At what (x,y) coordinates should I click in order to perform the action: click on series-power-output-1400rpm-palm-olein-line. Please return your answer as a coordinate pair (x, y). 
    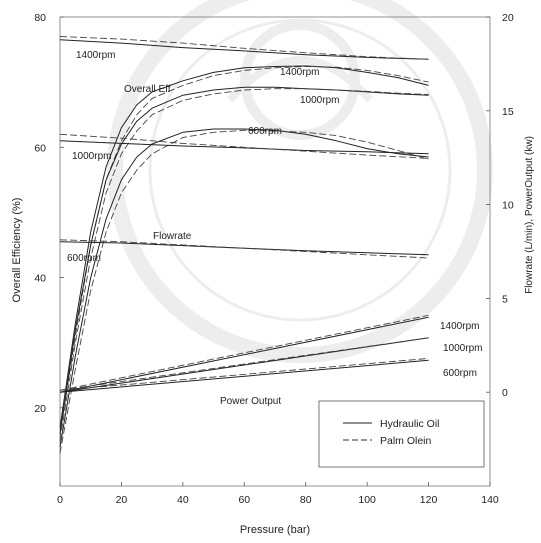
    Looking at the image, I should click on (244, 352).